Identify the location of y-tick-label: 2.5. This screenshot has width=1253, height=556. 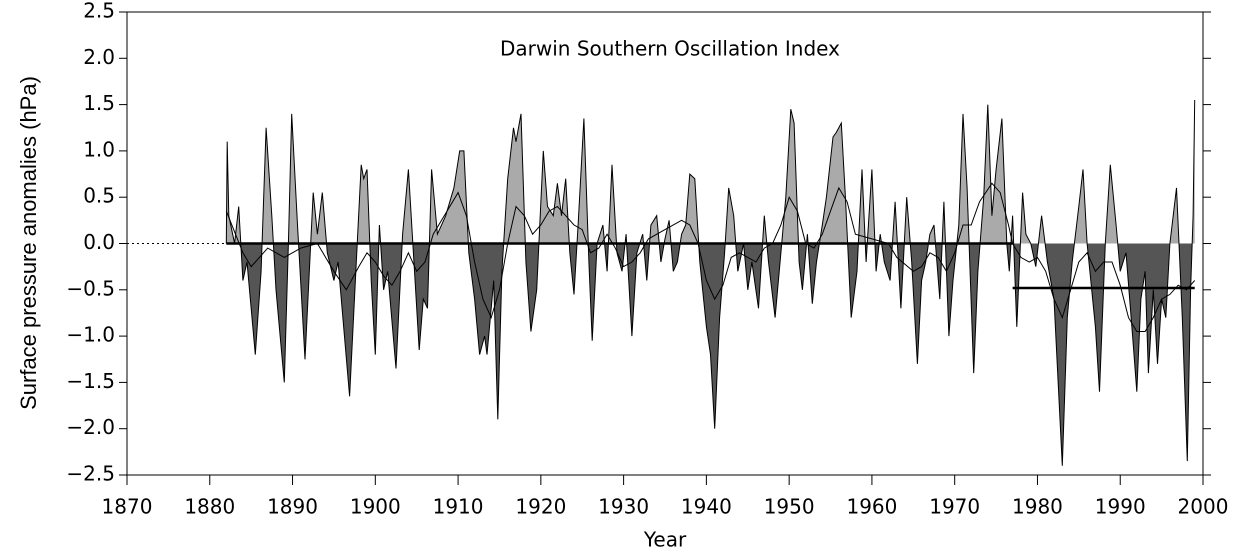
(99, 11).